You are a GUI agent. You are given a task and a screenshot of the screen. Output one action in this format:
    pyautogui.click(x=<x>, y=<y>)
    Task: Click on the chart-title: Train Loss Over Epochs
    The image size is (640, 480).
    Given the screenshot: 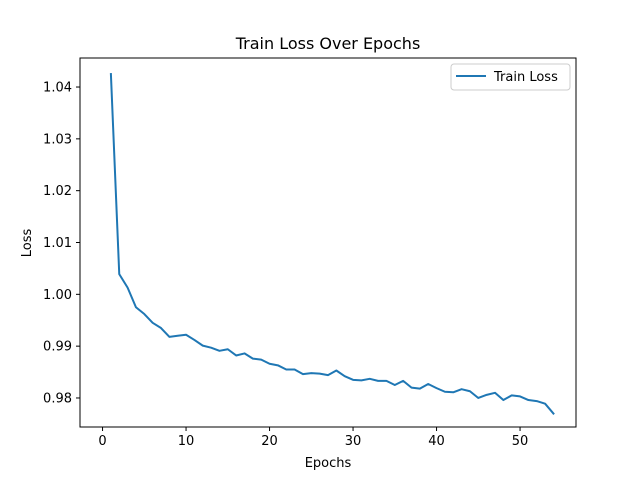 What is the action you would take?
    pyautogui.click(x=328, y=43)
    